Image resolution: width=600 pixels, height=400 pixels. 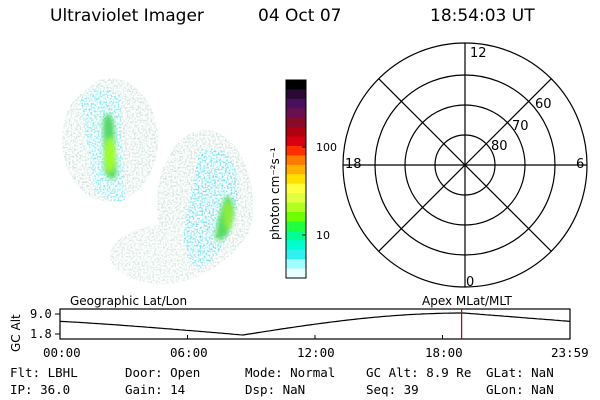 I want to click on strip-right-title: Apex MLat/MLT, so click(x=467, y=301).